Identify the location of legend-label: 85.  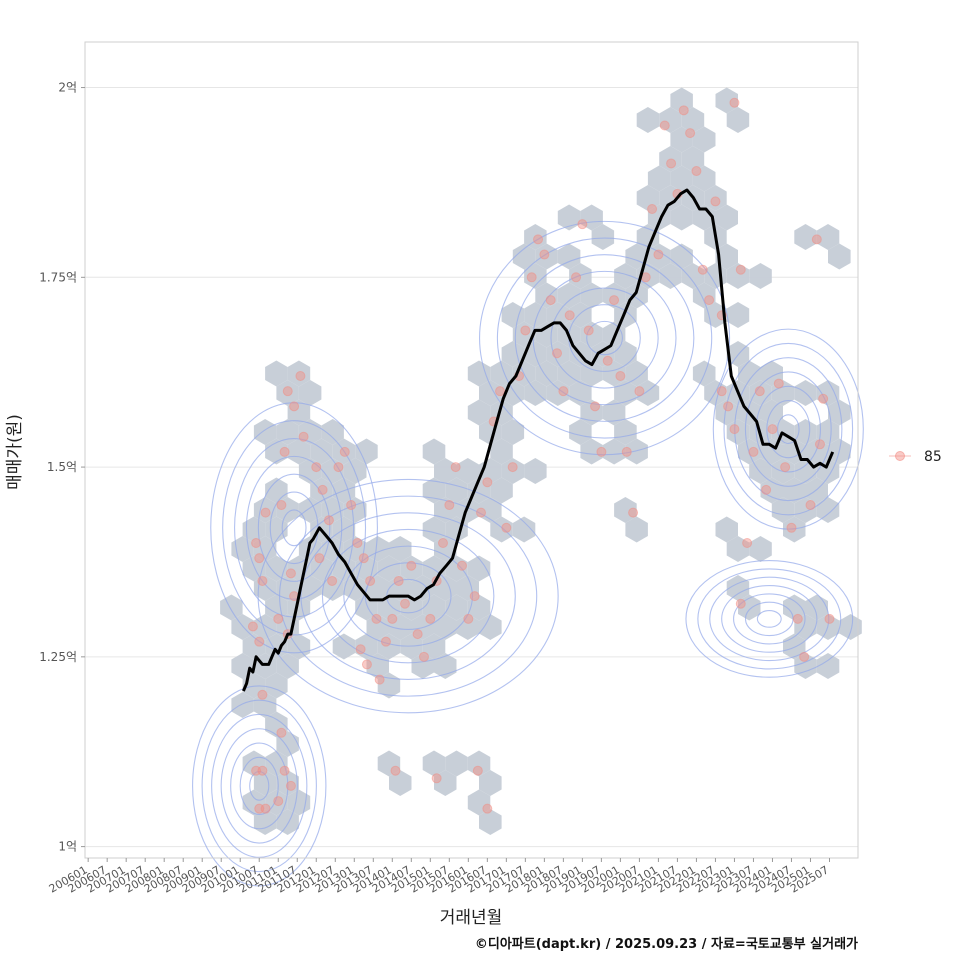
(933, 457).